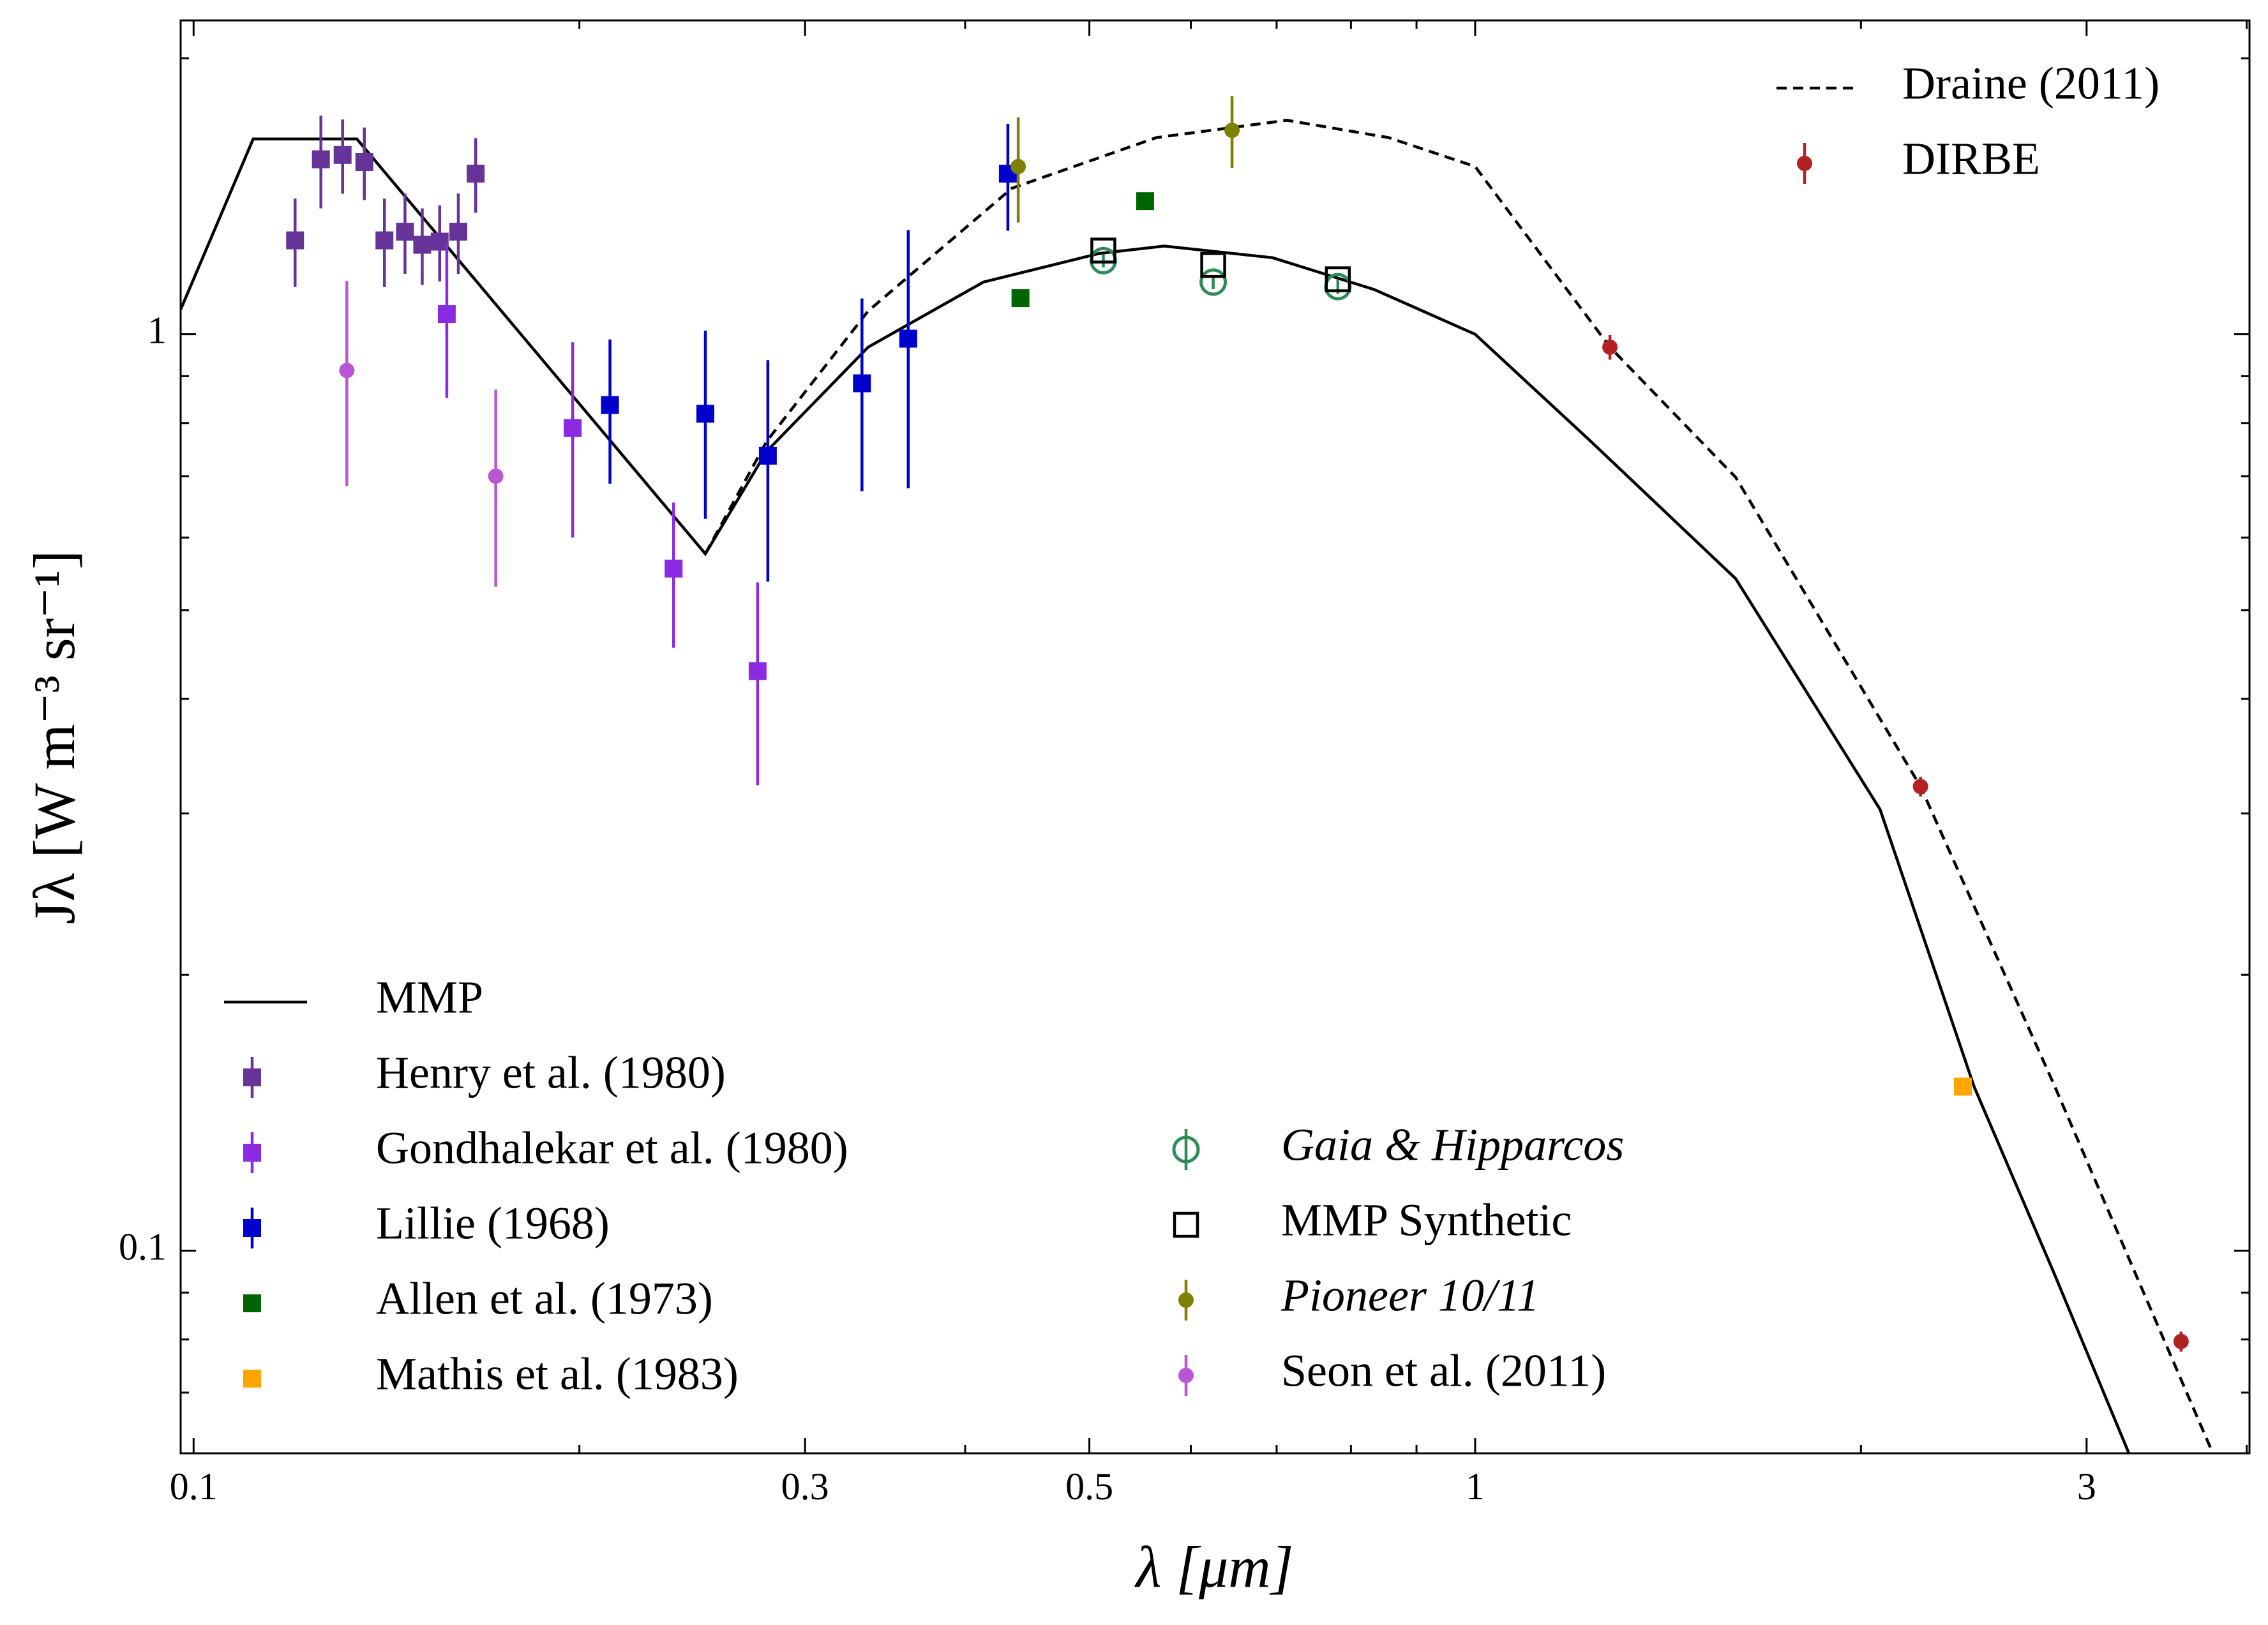 This screenshot has height=1625, width=2268. I want to click on legend-item: Draine (2011), so click(1967, 83).